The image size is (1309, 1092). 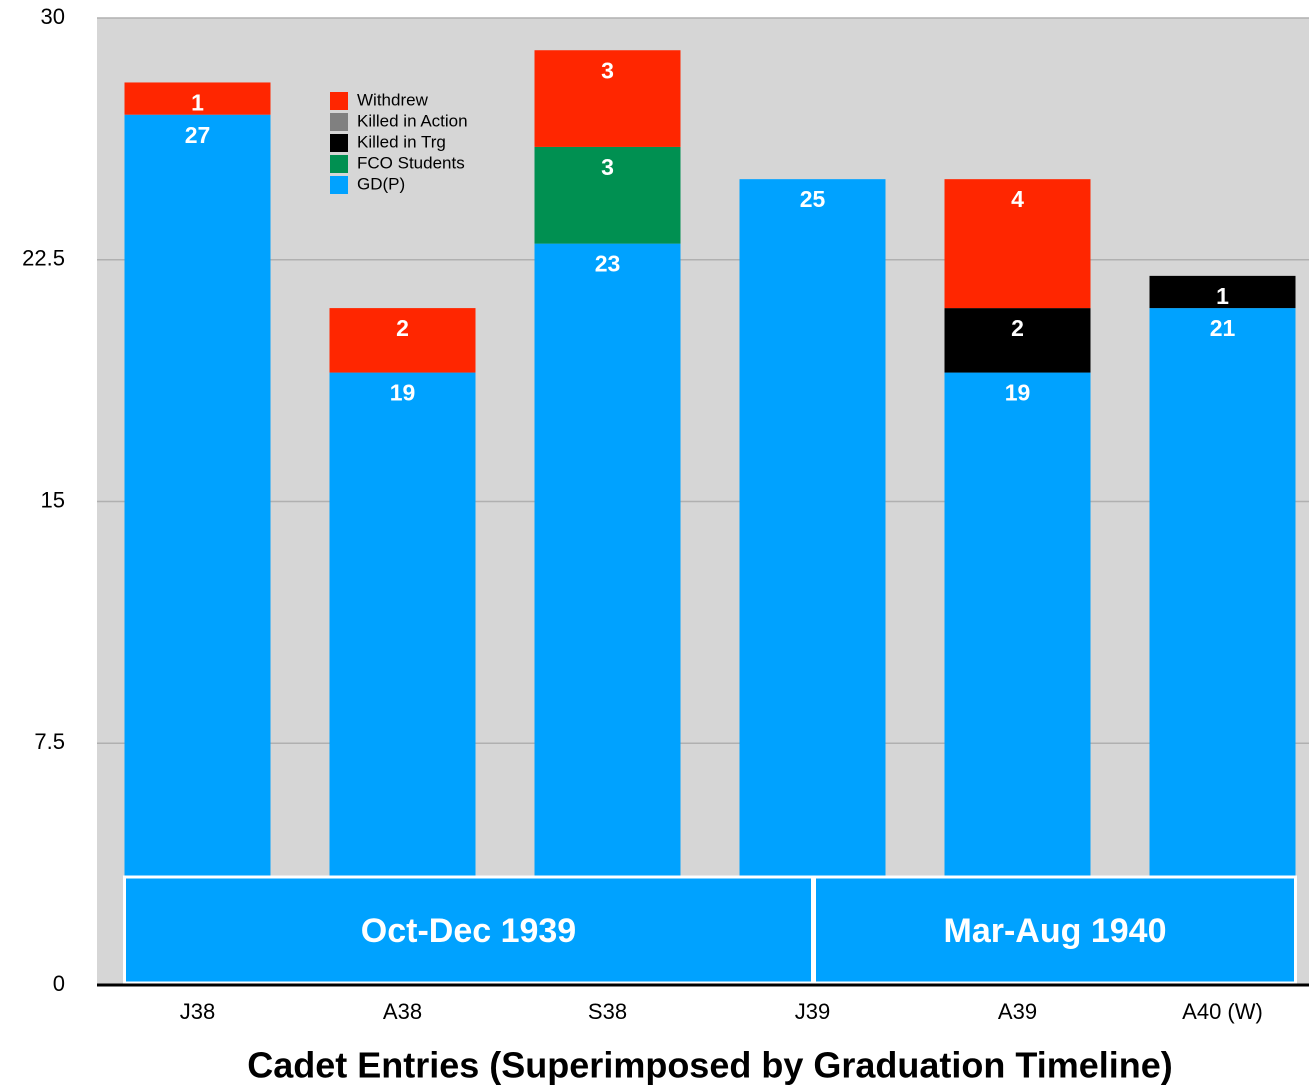 What do you see at coordinates (412, 120) in the screenshot?
I see `legend-label: Killed in Action` at bounding box center [412, 120].